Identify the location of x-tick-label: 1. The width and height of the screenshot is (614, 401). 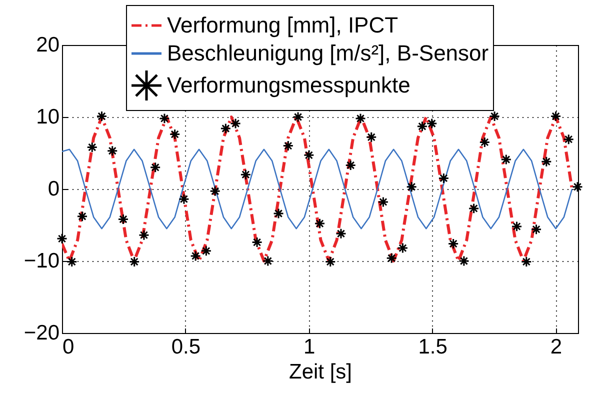
(310, 347).